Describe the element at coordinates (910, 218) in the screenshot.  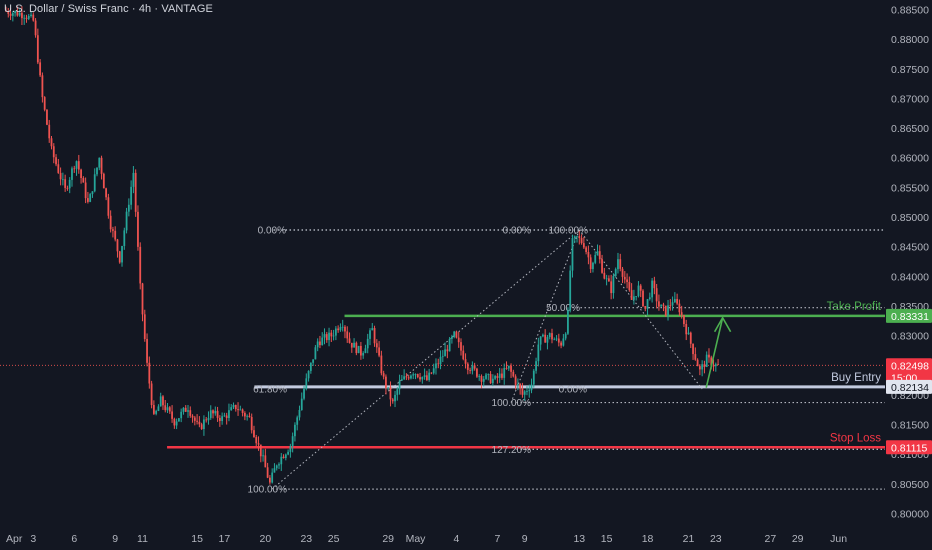
I see `y-tick-label: 0.85000` at that location.